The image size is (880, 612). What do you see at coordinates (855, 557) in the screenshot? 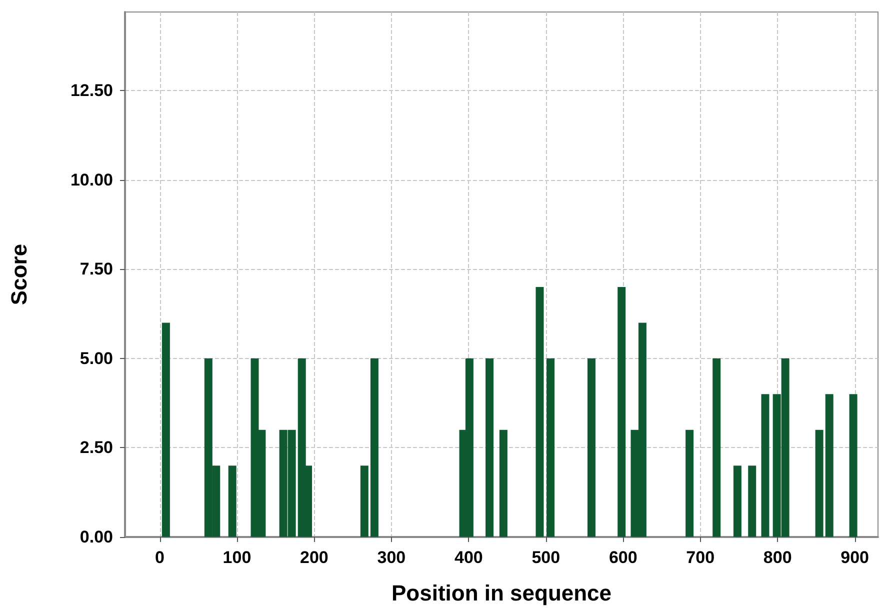
I see `x-tick-label: 900` at bounding box center [855, 557].